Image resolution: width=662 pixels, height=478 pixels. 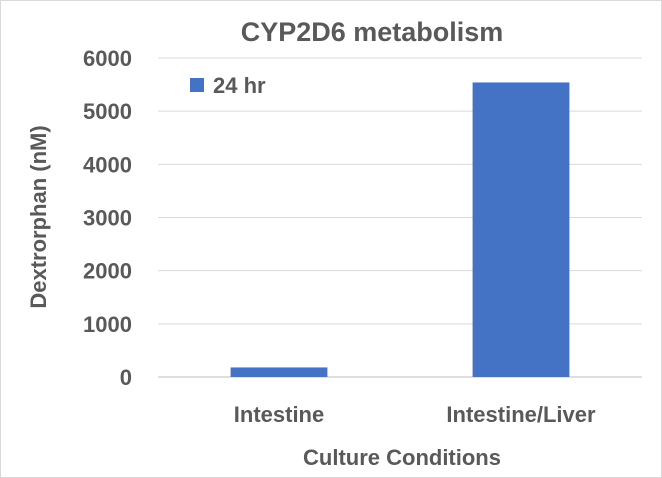 What do you see at coordinates (521, 229) in the screenshot?
I see `bar-intestine-liver` at bounding box center [521, 229].